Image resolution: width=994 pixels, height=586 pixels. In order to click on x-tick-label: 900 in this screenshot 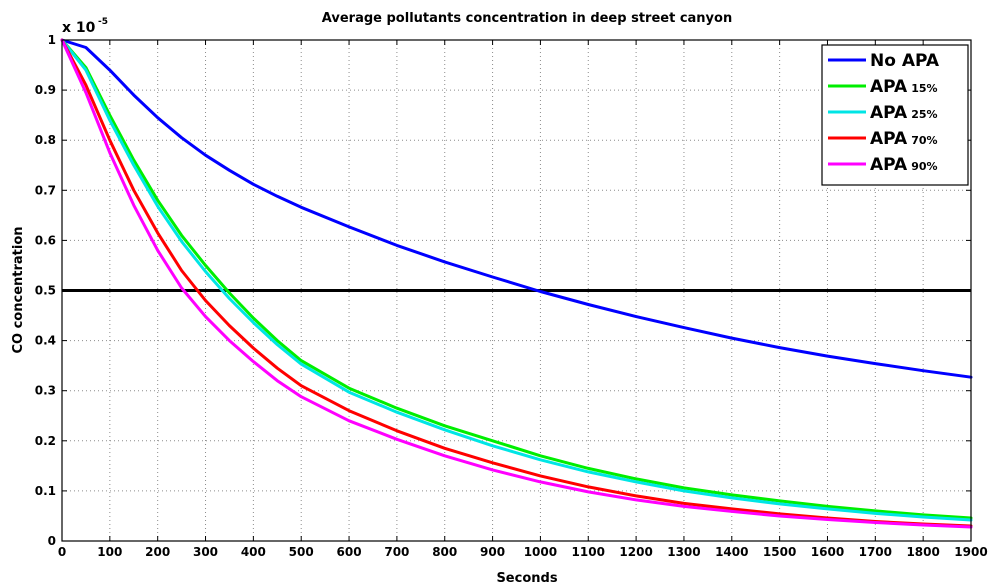, I will do `click(492, 552)`.